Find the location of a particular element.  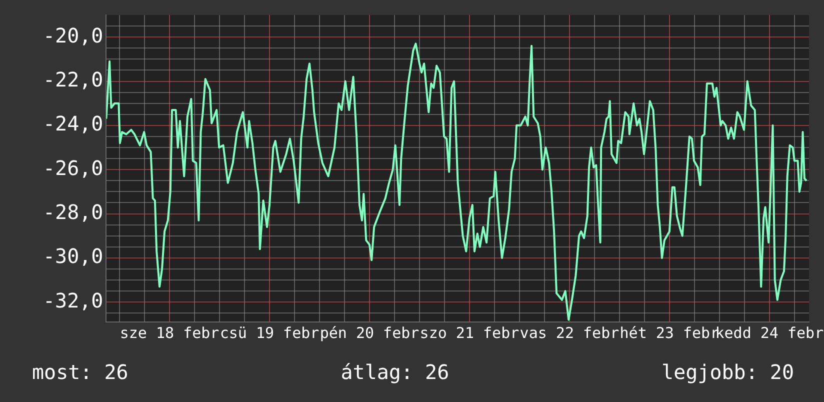

x-tick-label: pén 20 febr is located at coordinates (370, 333).